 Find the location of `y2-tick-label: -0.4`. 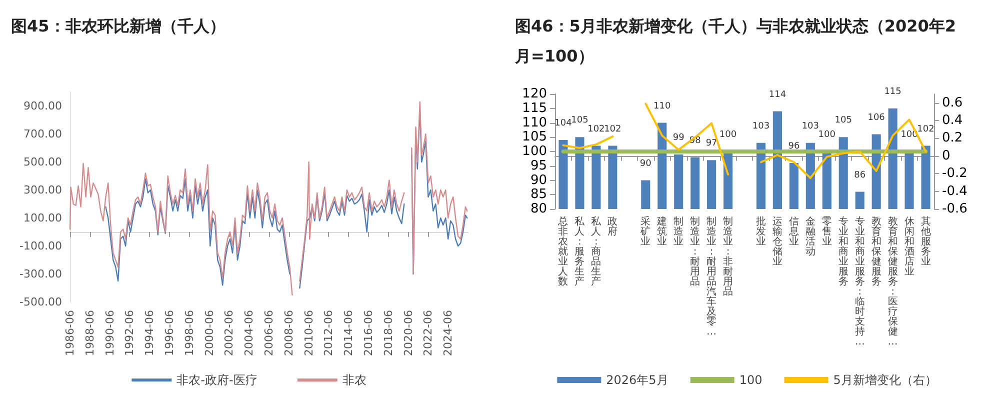

y2-tick-label: -0.4 is located at coordinates (955, 191).